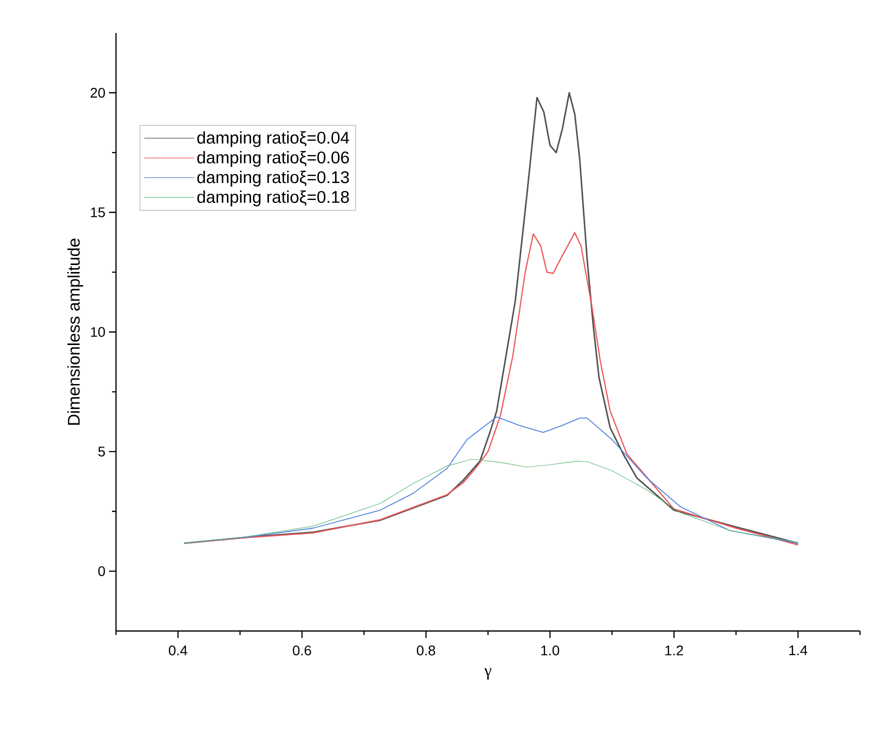  What do you see at coordinates (488, 674) in the screenshot?
I see `x-axis-title: γ` at bounding box center [488, 674].